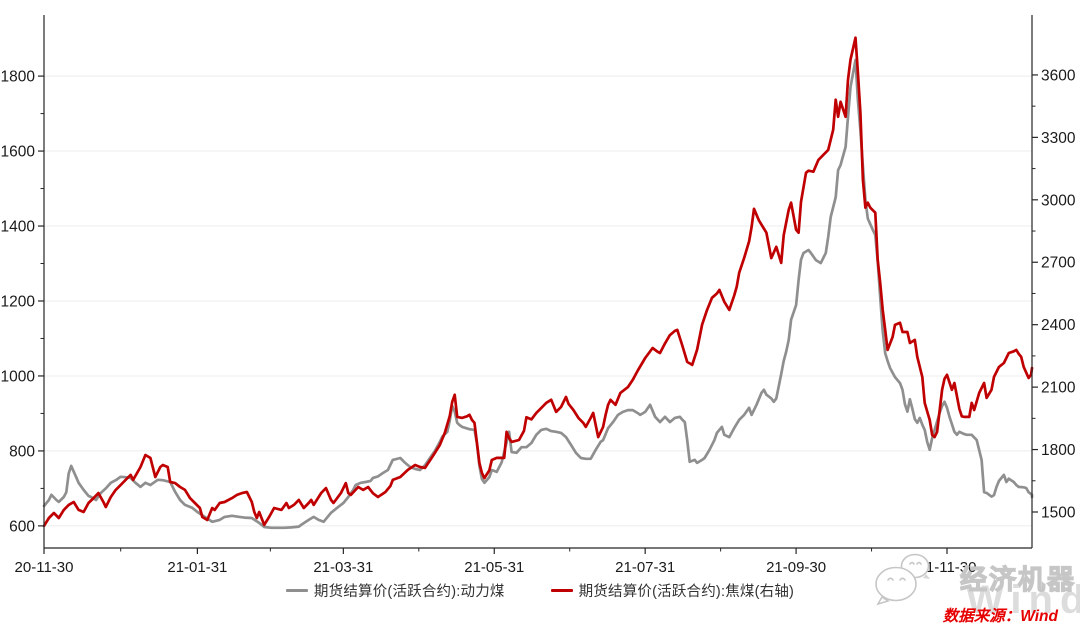 Image resolution: width=1080 pixels, height=627 pixels. I want to click on y-left-tick-label: 1400, so click(18, 227).